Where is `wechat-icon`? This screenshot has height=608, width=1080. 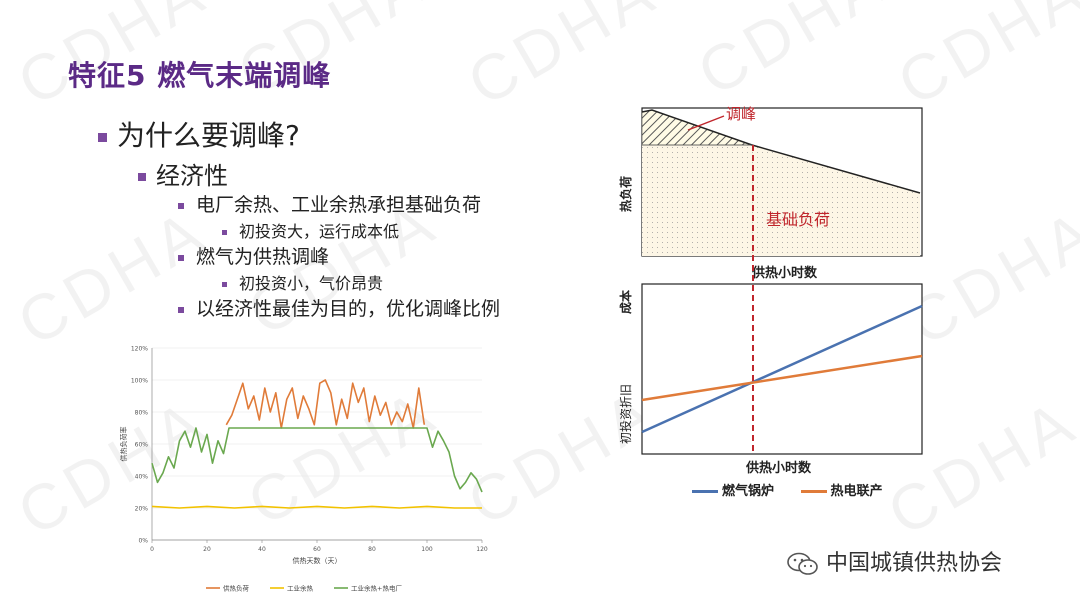 wechat-icon is located at coordinates (802, 563).